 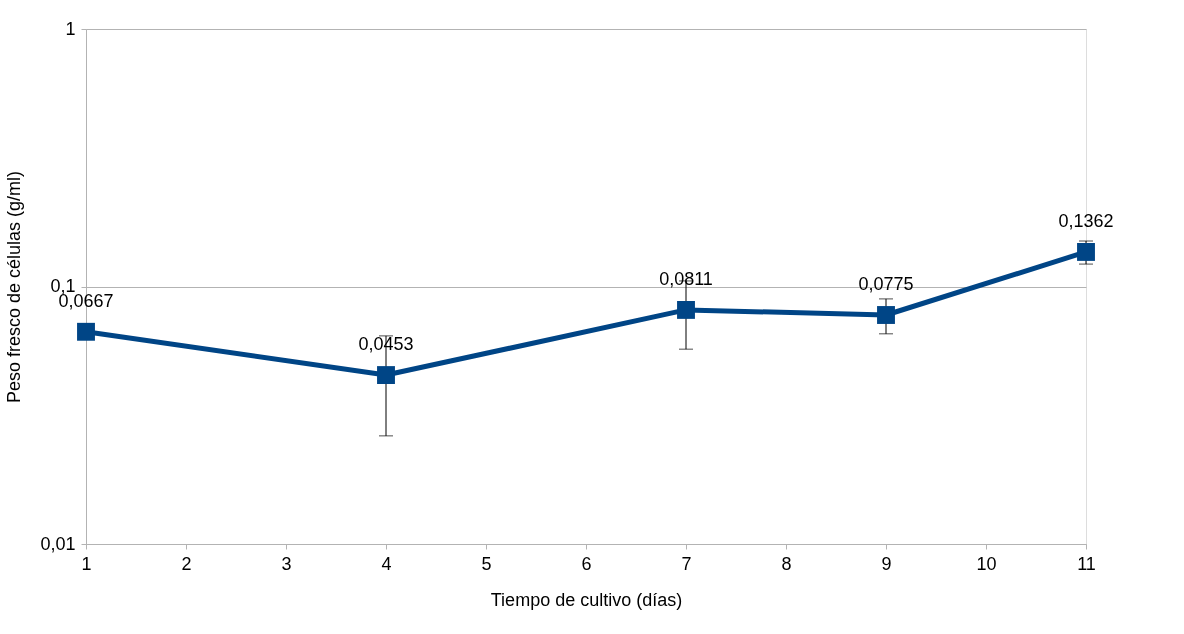 I want to click on y-tick-label: 1, so click(x=70, y=28).